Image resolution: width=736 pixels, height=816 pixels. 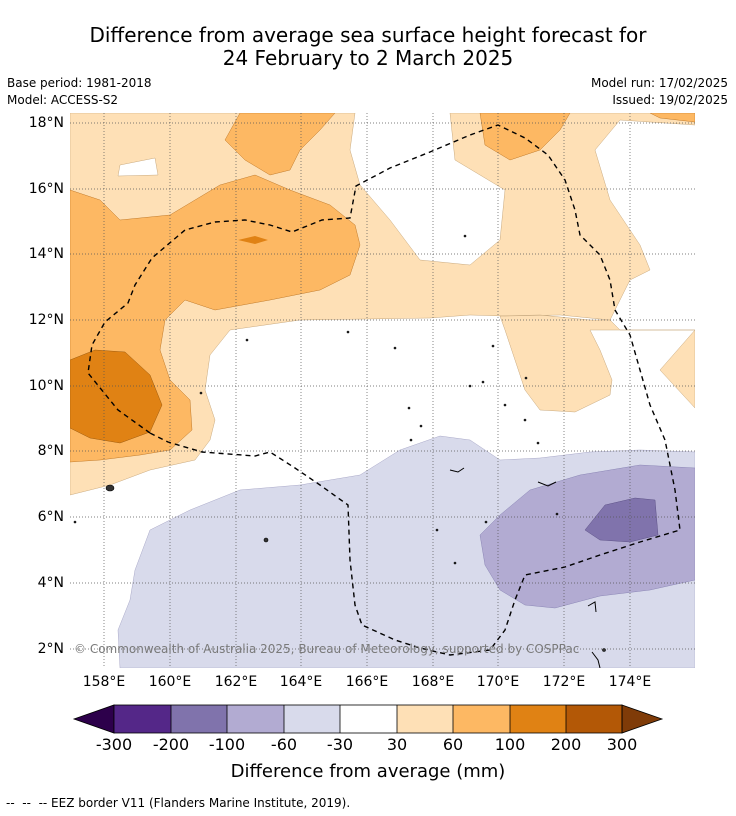 What do you see at coordinates (50, 451) in the screenshot?
I see `lat-tick: 8°N` at bounding box center [50, 451].